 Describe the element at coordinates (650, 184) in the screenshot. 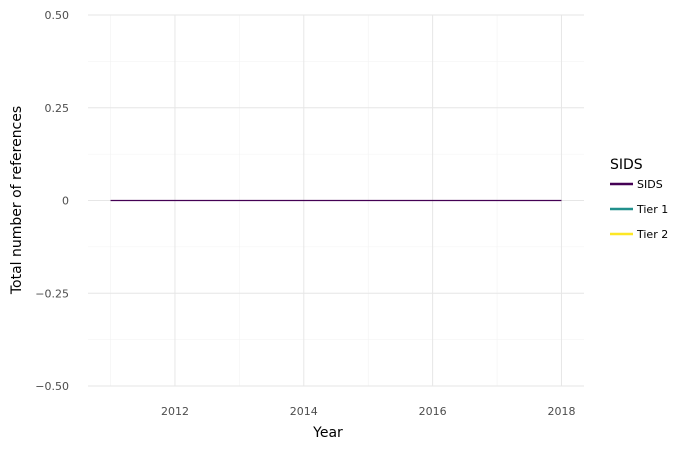

I see `legend-label: SIDS` at that location.